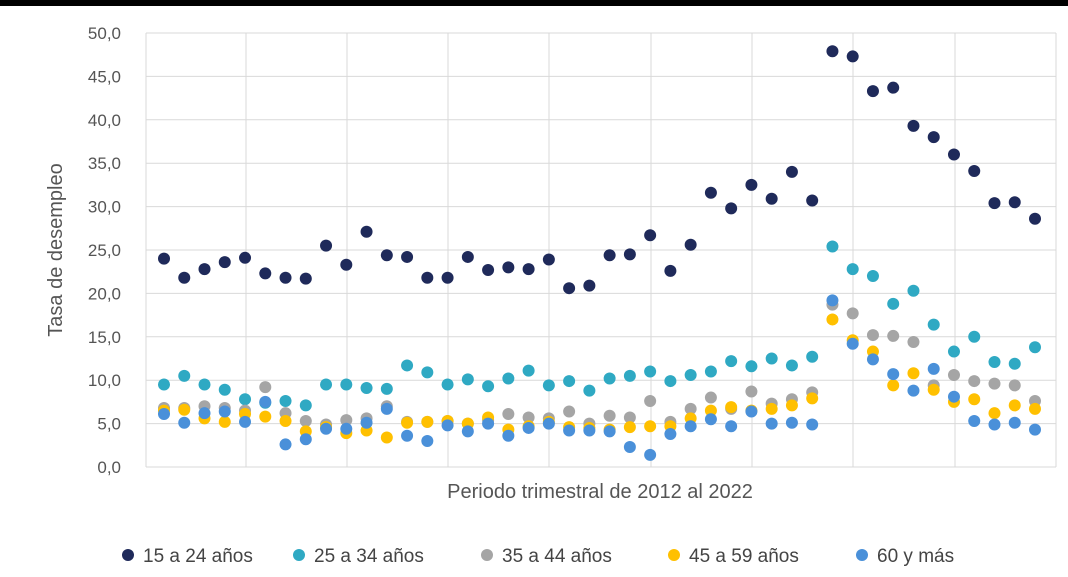 This screenshot has width=1068, height=577. What do you see at coordinates (109, 467) in the screenshot?
I see `y-tick-label: 0,0` at bounding box center [109, 467].